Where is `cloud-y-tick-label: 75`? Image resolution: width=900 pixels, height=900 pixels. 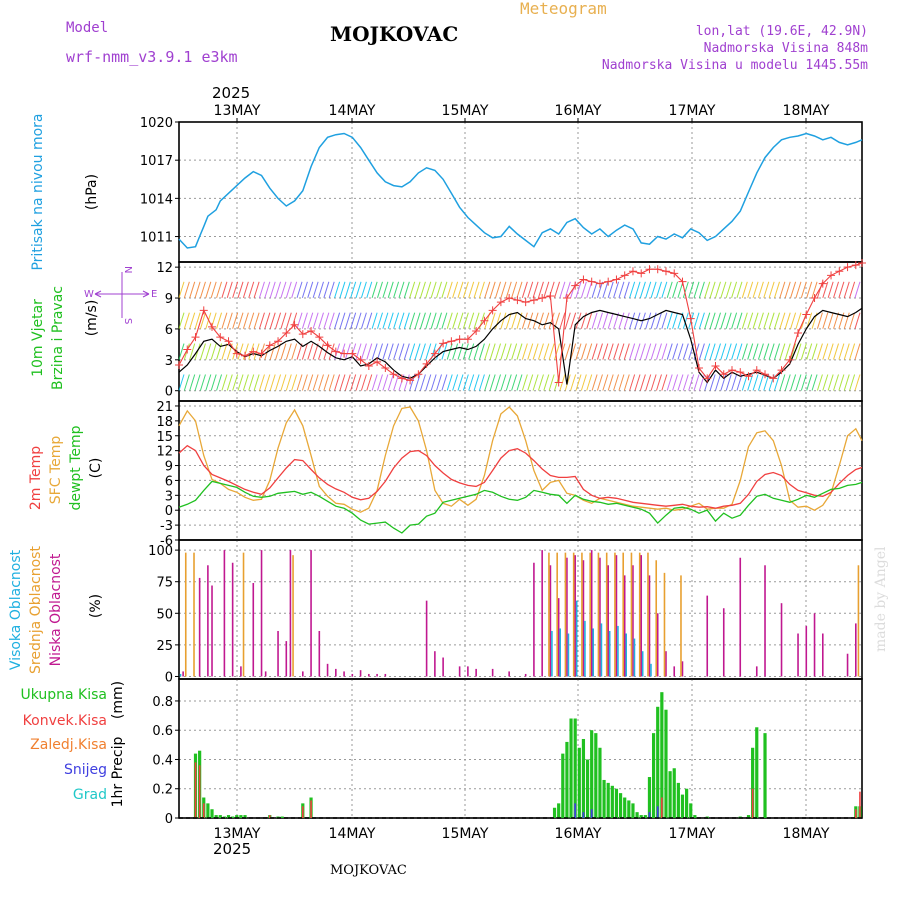 cloud-y-tick-label: 75 is located at coordinates (164, 583).